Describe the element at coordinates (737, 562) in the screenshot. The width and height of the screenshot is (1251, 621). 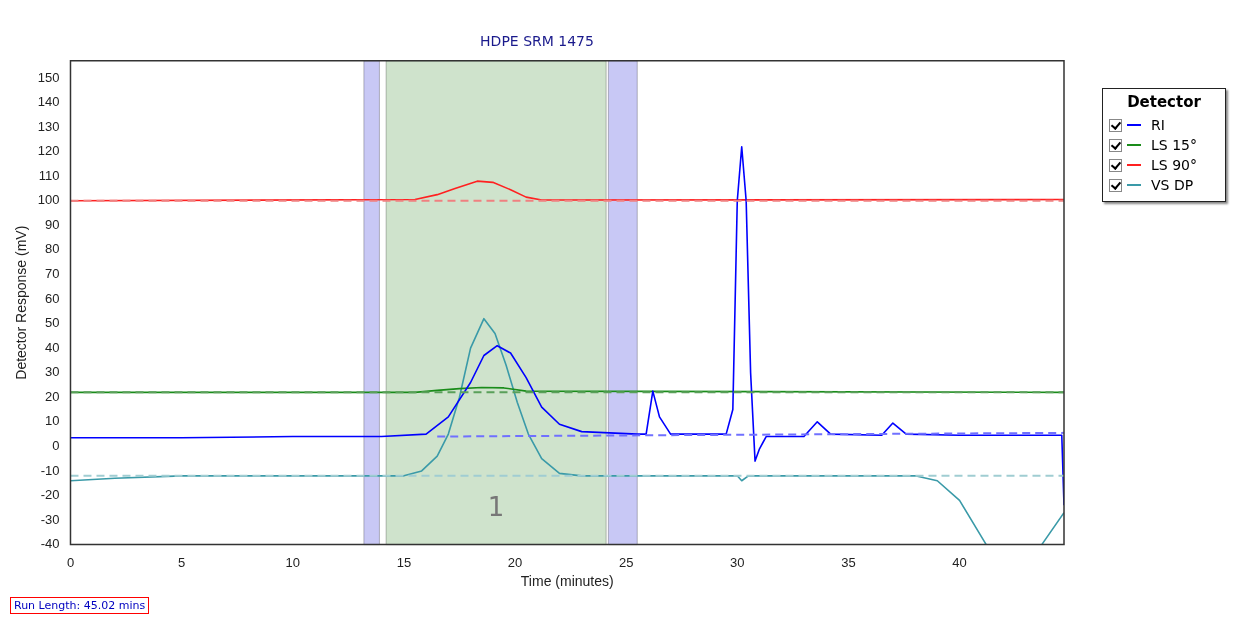
I see `x-tick-label: 30` at that location.